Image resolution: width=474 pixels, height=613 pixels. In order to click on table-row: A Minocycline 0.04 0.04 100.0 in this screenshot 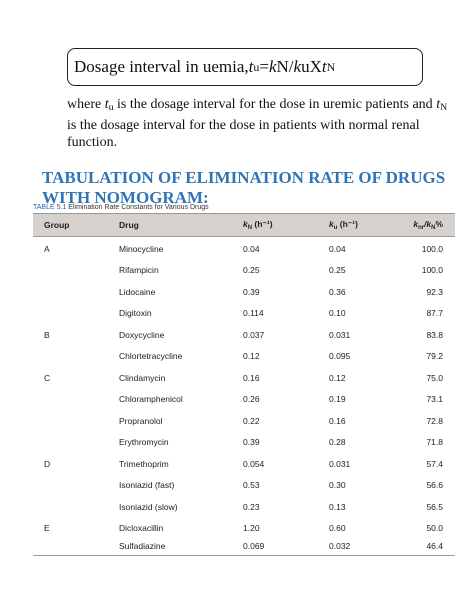, I will do `click(244, 249)`.